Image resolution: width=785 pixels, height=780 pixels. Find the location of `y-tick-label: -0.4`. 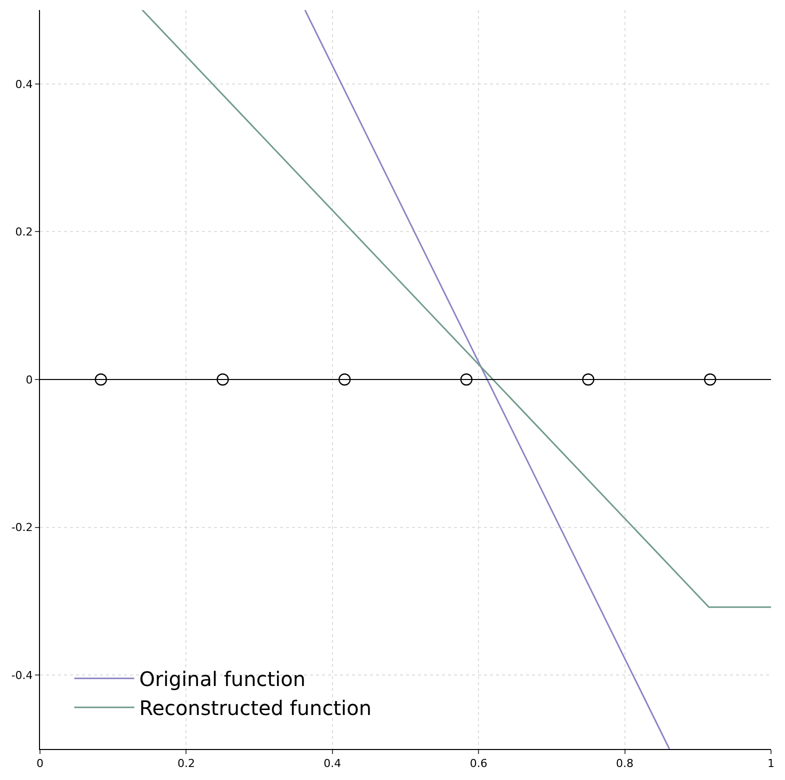

y-tick-label: -0.4 is located at coordinates (22, 675).